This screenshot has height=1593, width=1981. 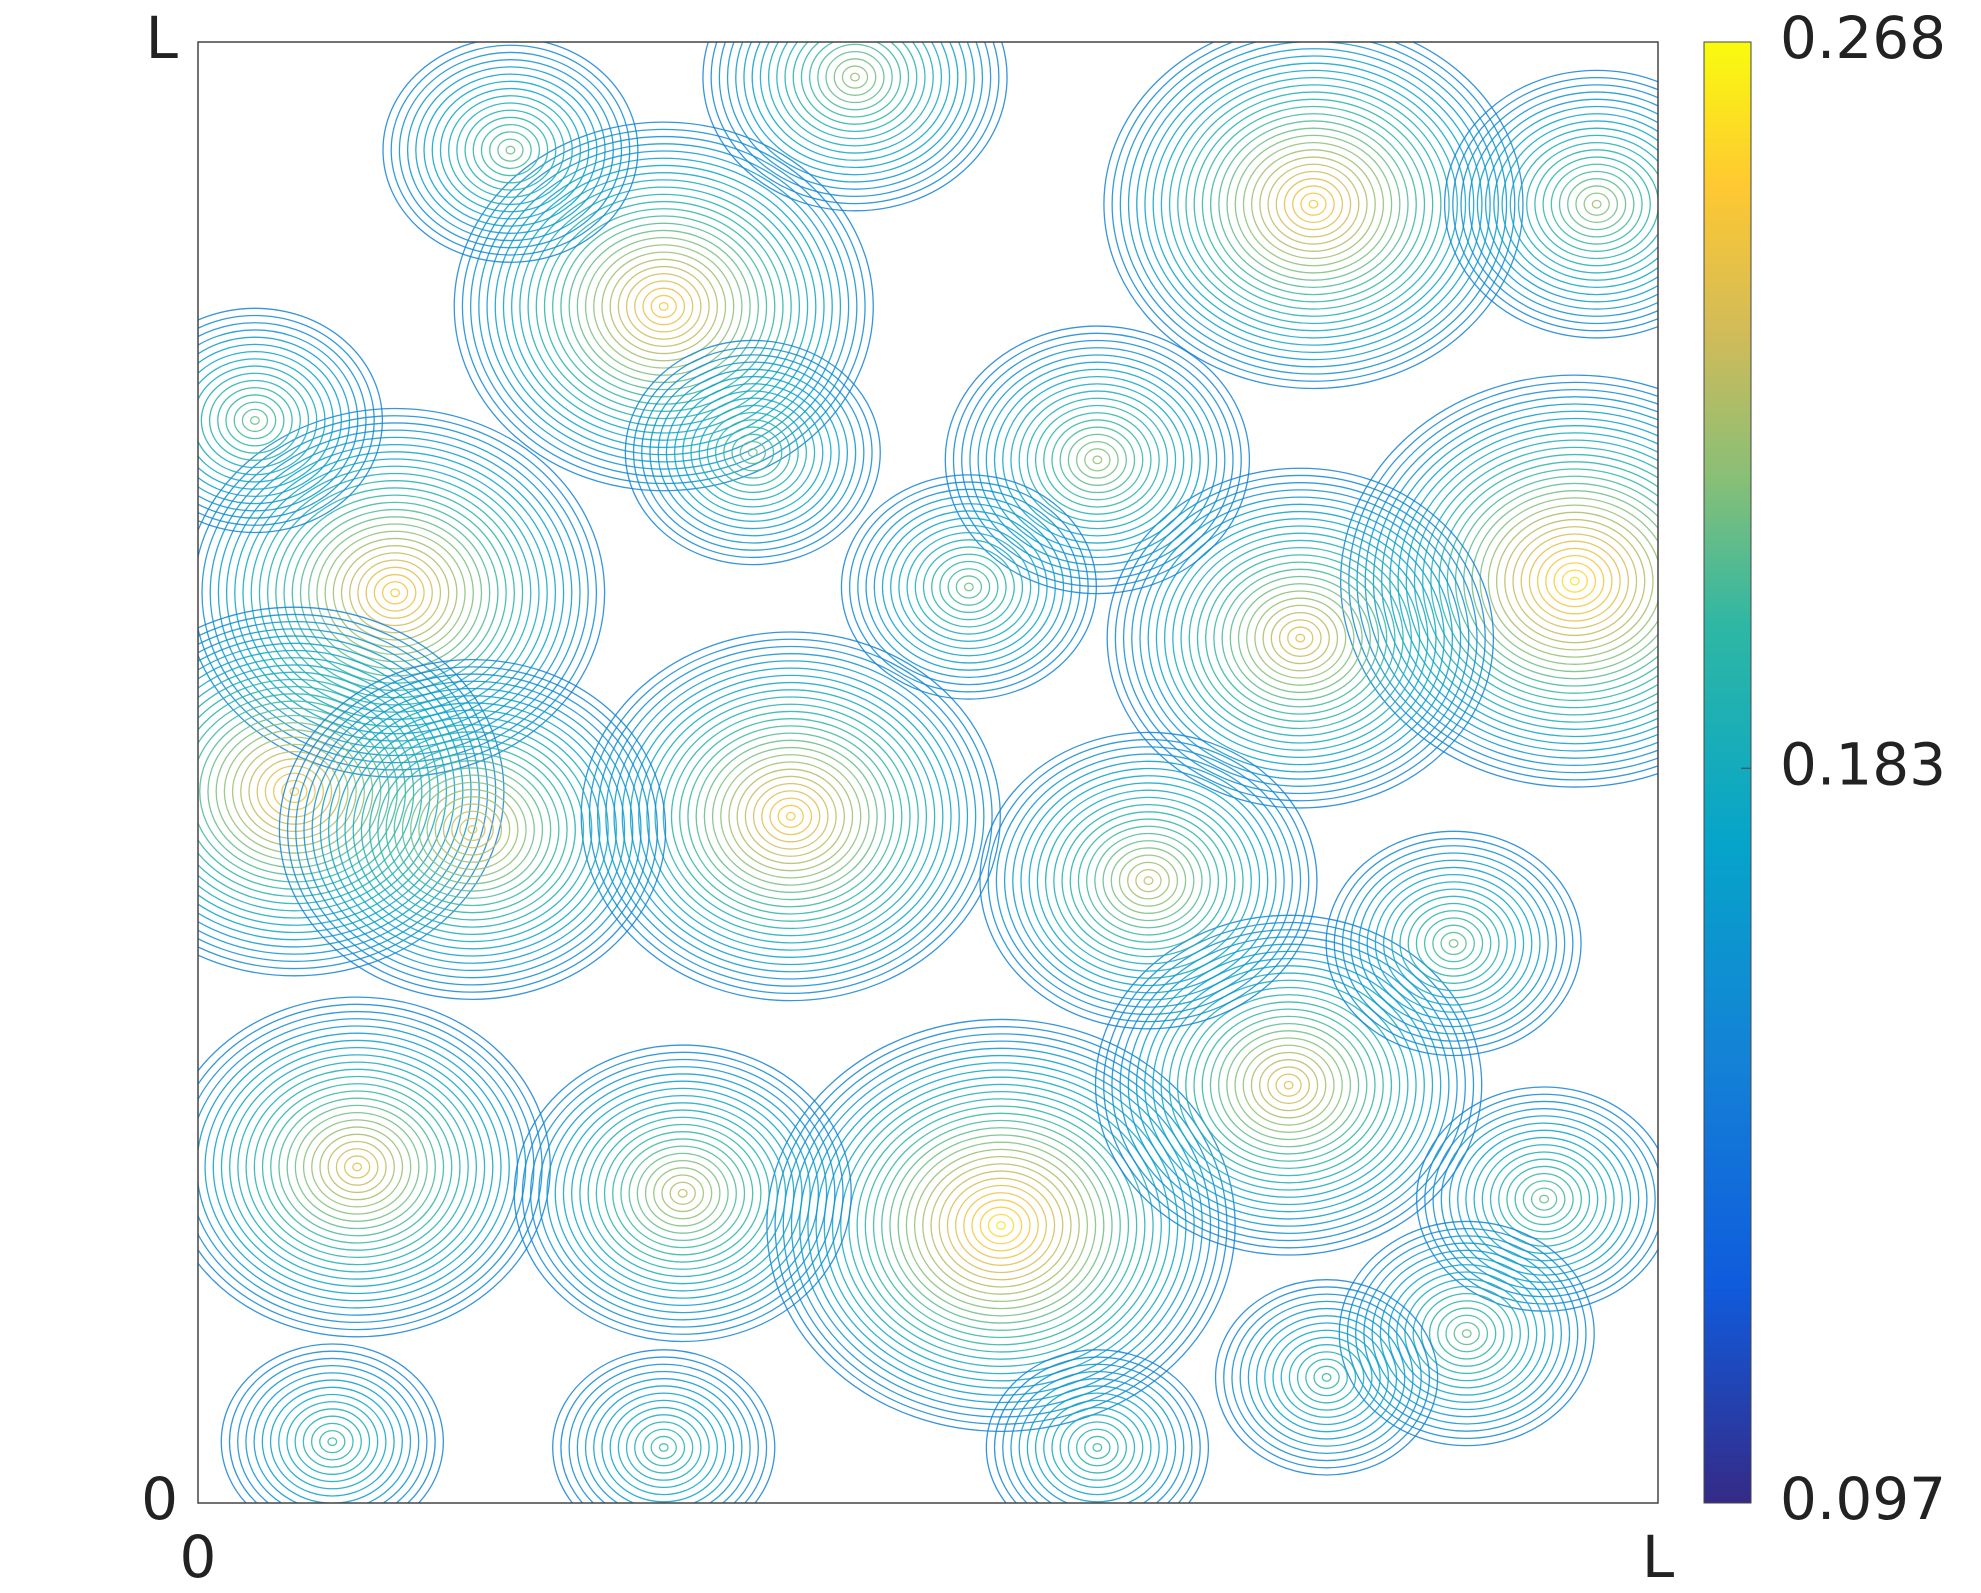 I want to click on y-tick-label: L, so click(x=162, y=38).